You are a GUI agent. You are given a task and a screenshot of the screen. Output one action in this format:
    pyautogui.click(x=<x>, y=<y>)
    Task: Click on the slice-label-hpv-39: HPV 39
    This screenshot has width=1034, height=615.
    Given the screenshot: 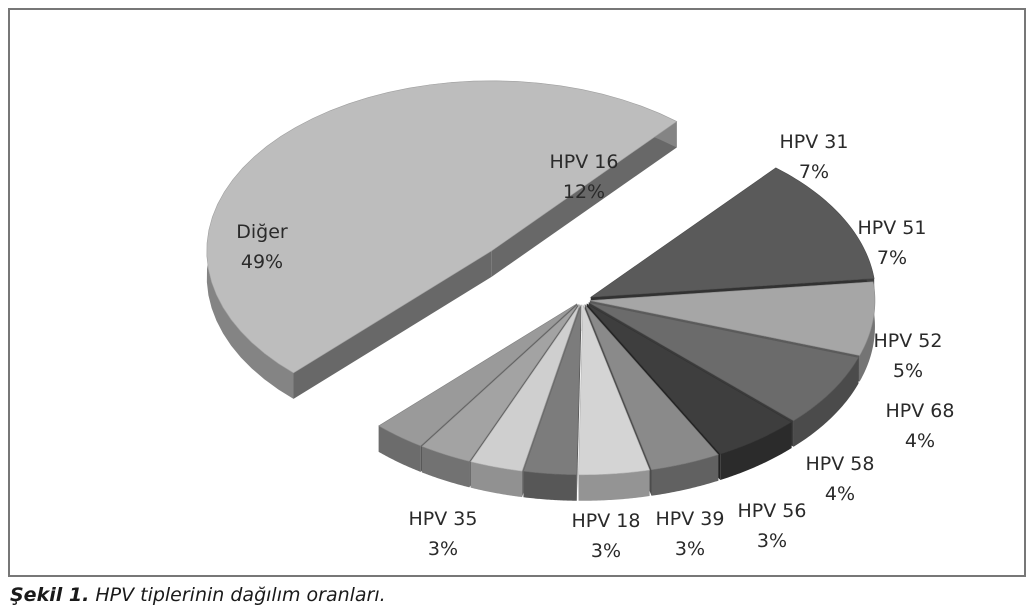 What is the action you would take?
    pyautogui.click(x=690, y=519)
    